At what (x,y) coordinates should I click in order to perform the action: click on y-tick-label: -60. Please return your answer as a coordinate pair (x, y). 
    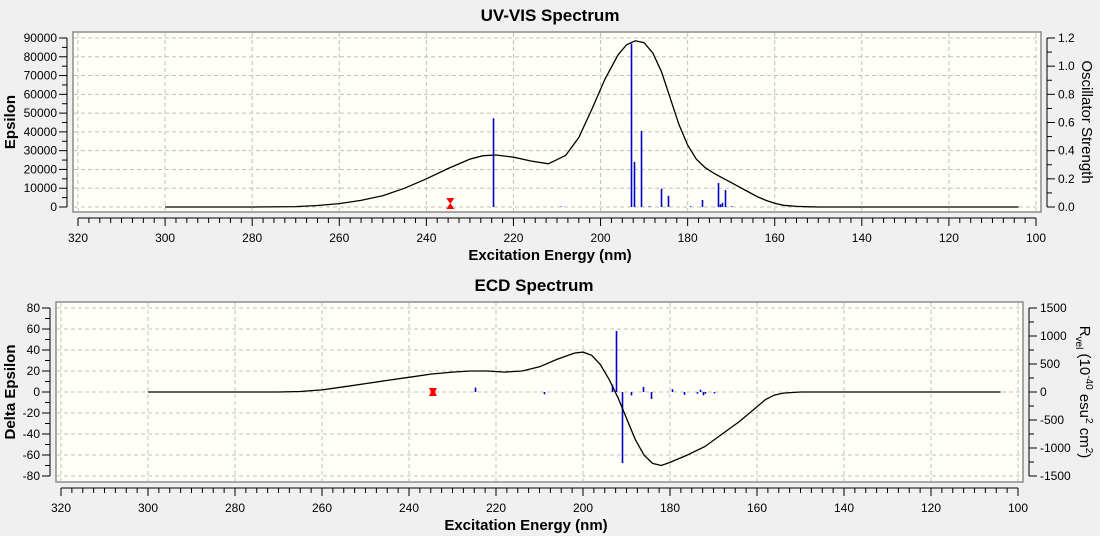
    Looking at the image, I should click on (32, 455).